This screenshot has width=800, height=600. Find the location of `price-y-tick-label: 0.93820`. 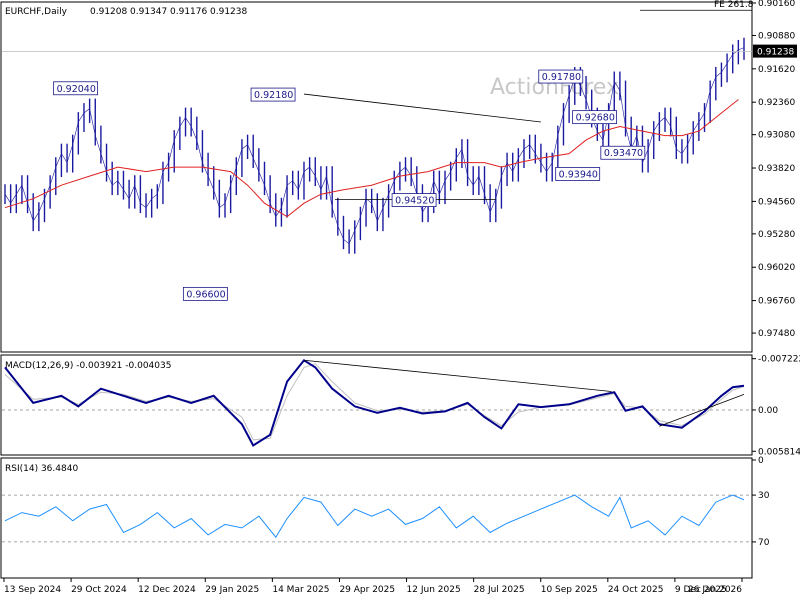

price-y-tick-label: 0.93820 is located at coordinates (776, 169).